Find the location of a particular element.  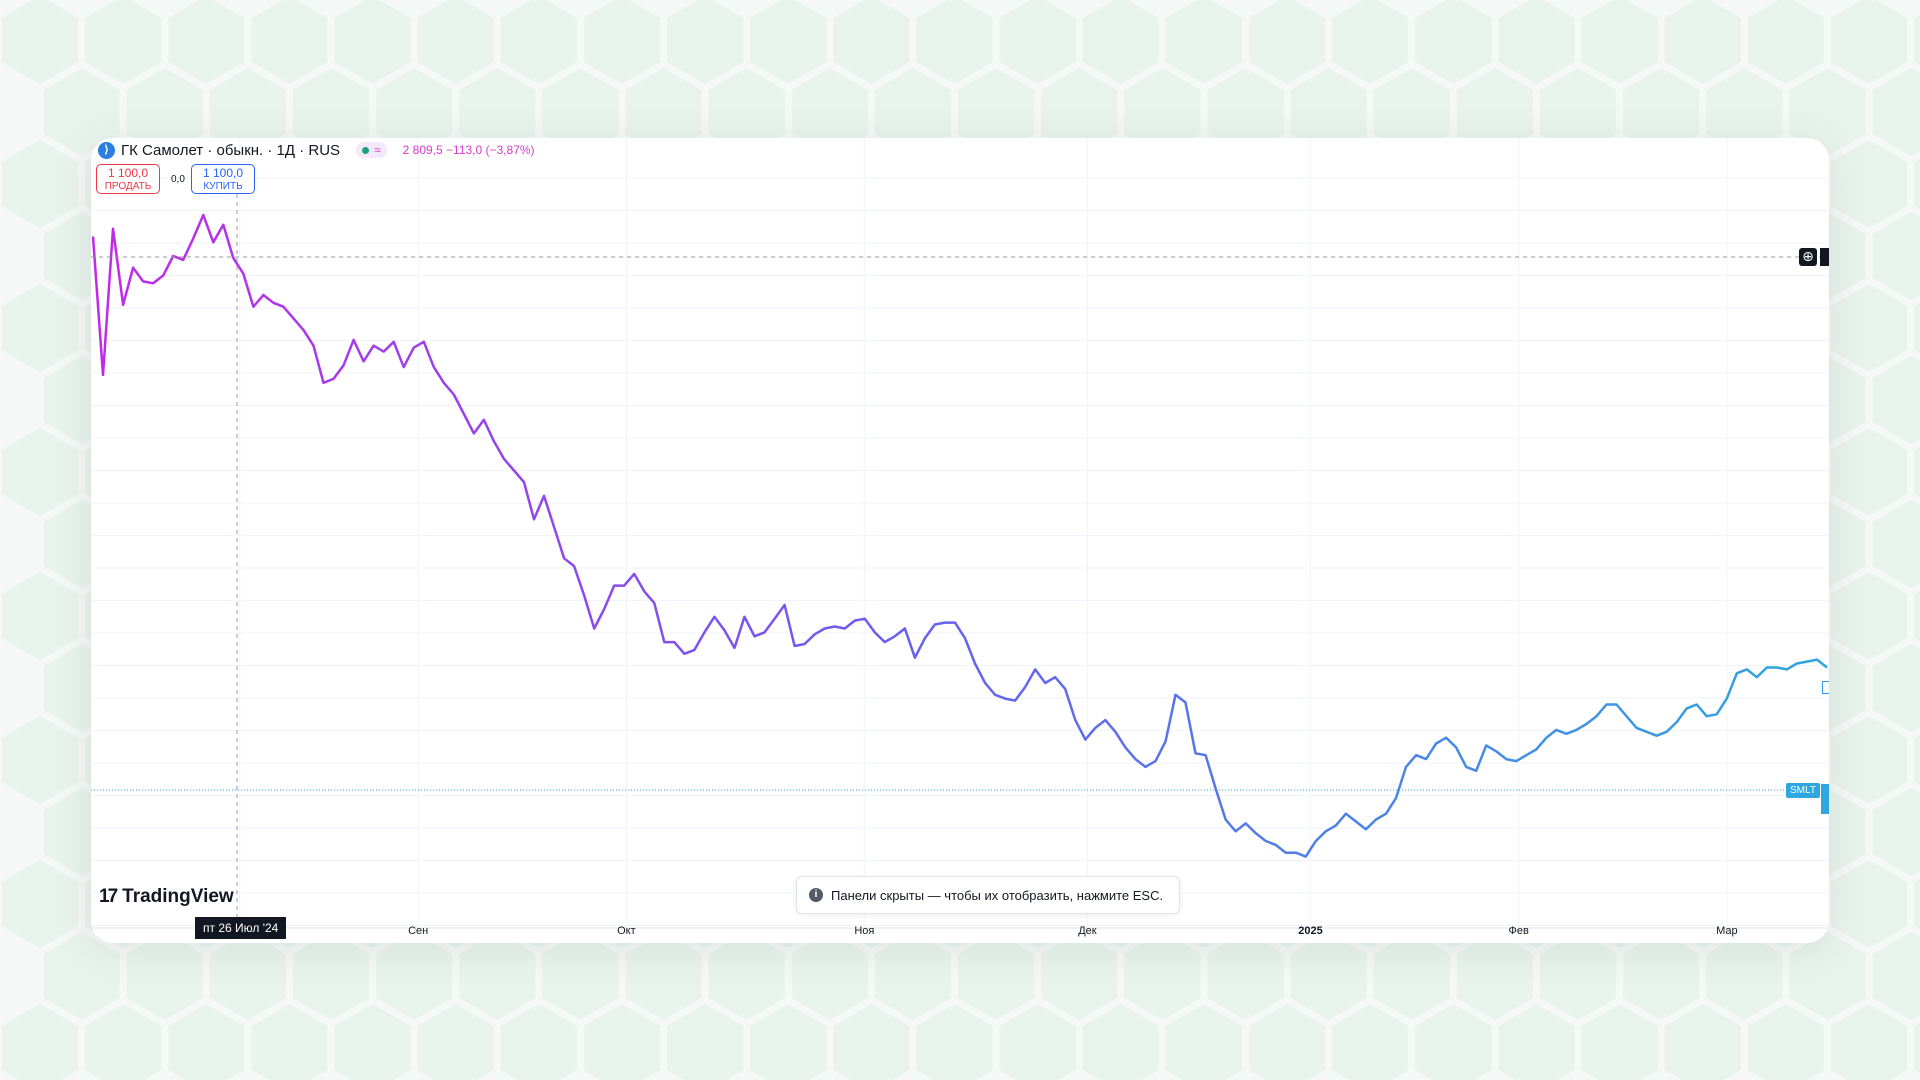

x-axis-tick-label: Фев is located at coordinates (1519, 931).